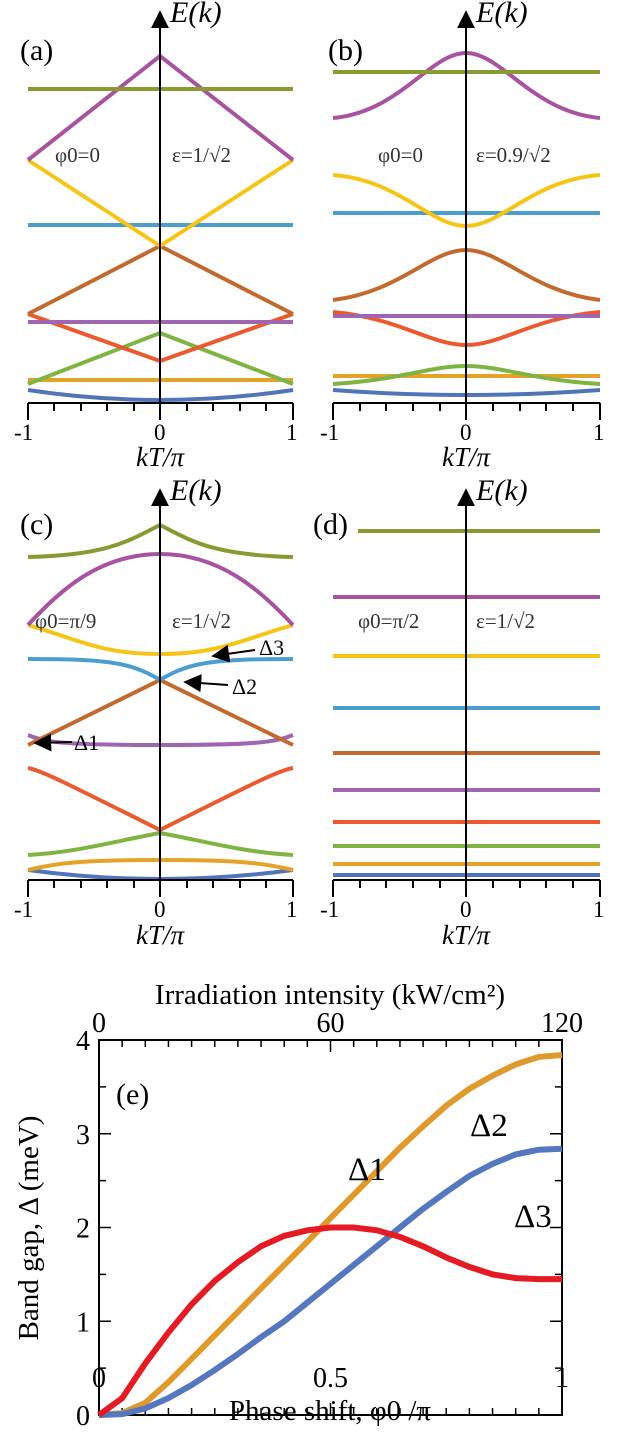  What do you see at coordinates (83, 1229) in the screenshot?
I see `y-tick-label: 2` at bounding box center [83, 1229].